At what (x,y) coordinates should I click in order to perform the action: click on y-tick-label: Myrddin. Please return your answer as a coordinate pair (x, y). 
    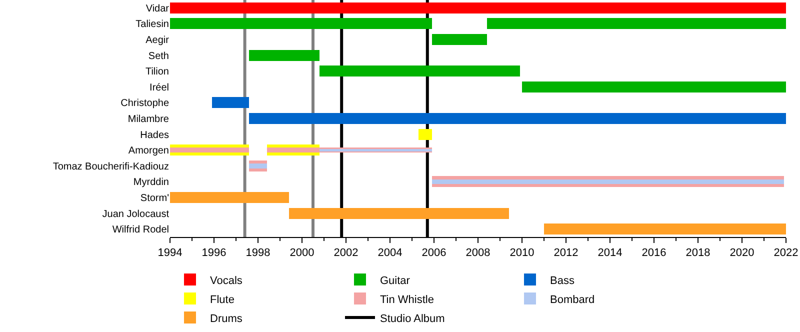
    Looking at the image, I should click on (151, 182).